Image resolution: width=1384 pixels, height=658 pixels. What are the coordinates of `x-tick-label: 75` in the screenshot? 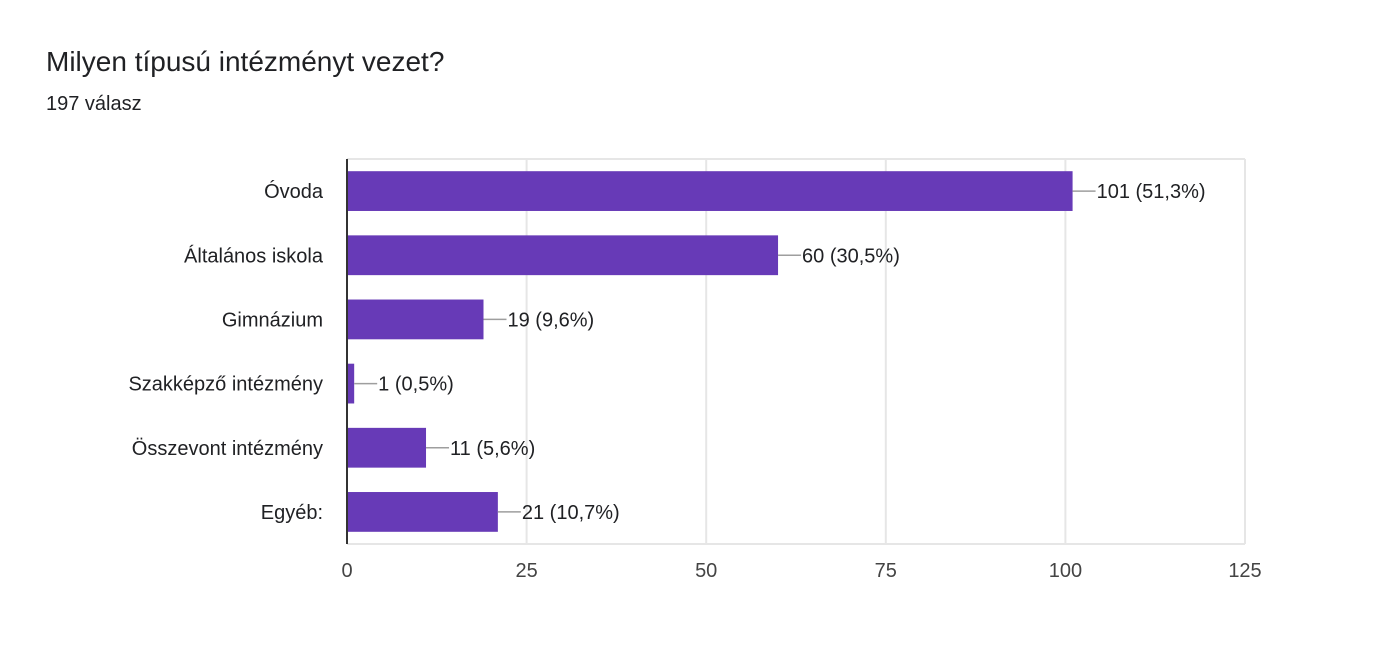 It's located at (886, 571).